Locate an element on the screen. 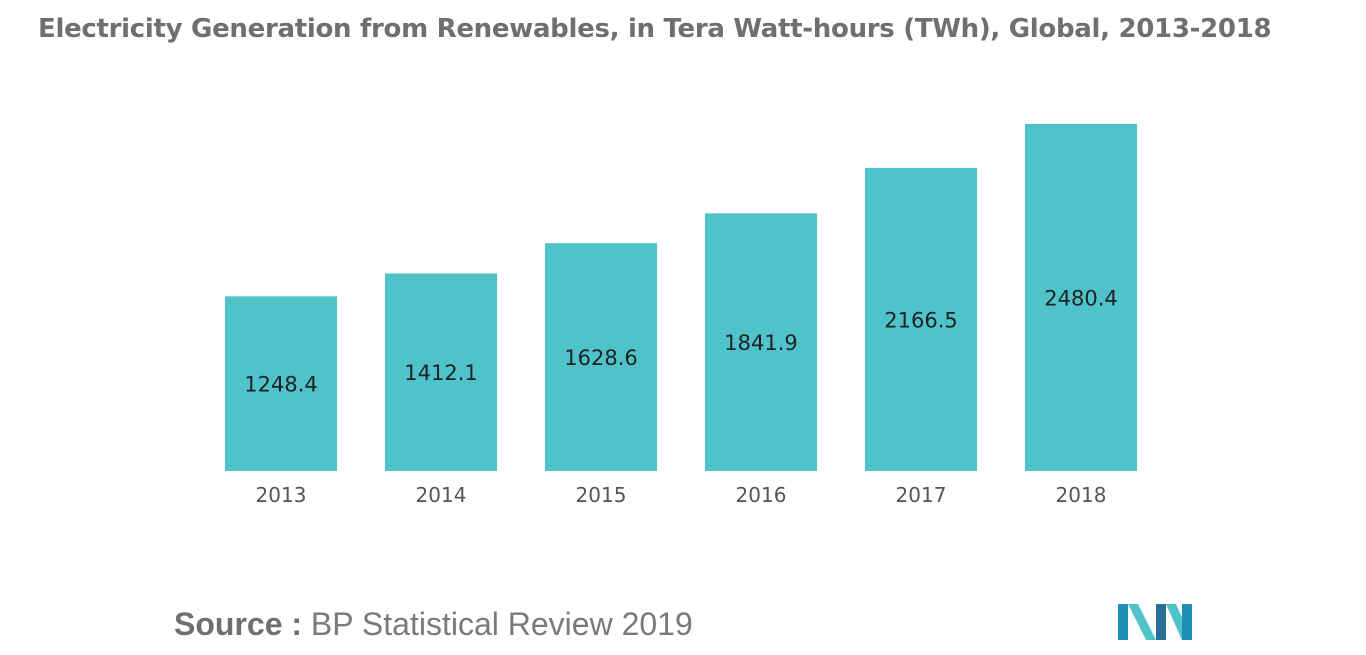 Image resolution: width=1366 pixels, height=655 pixels. bar-2013 is located at coordinates (281, 383).